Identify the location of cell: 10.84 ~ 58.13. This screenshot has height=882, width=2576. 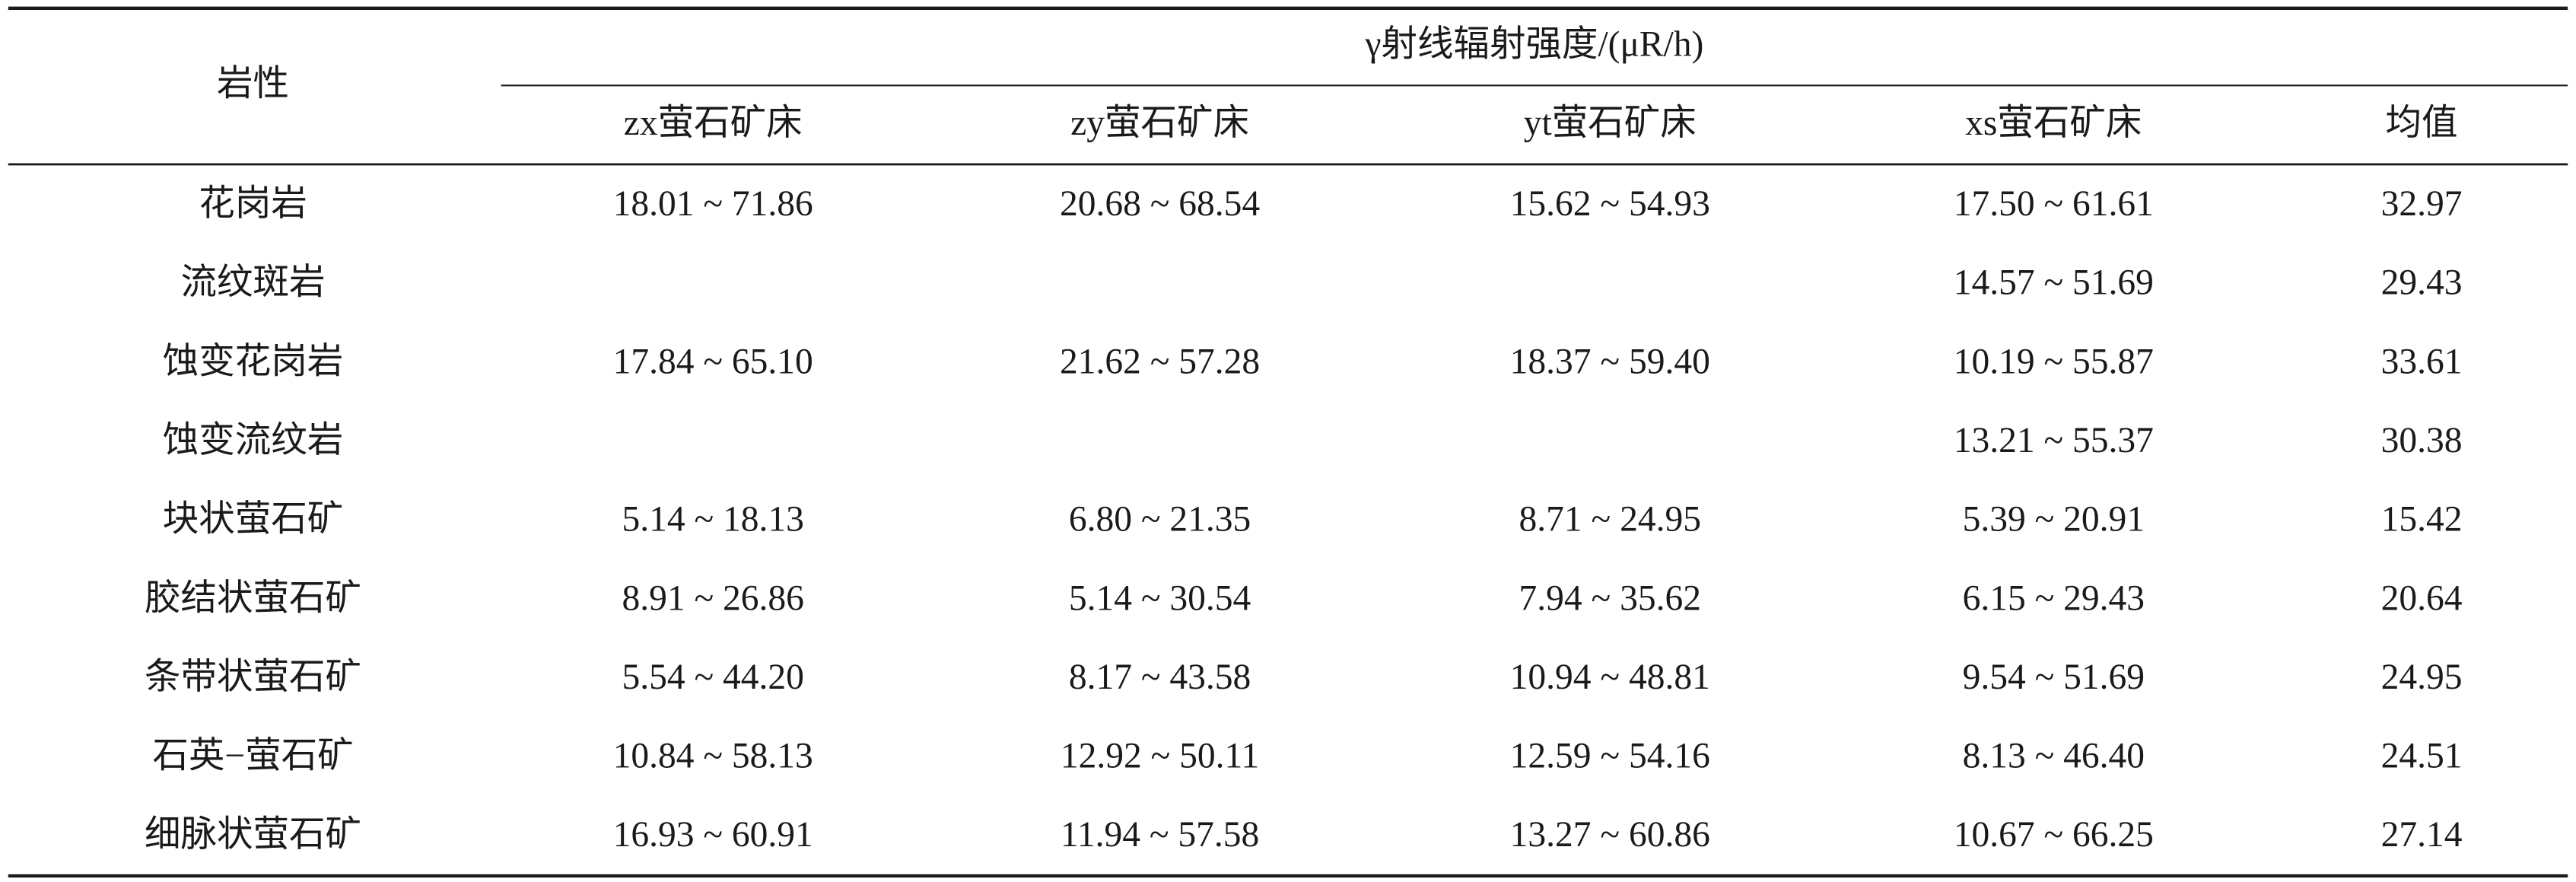
(713, 756).